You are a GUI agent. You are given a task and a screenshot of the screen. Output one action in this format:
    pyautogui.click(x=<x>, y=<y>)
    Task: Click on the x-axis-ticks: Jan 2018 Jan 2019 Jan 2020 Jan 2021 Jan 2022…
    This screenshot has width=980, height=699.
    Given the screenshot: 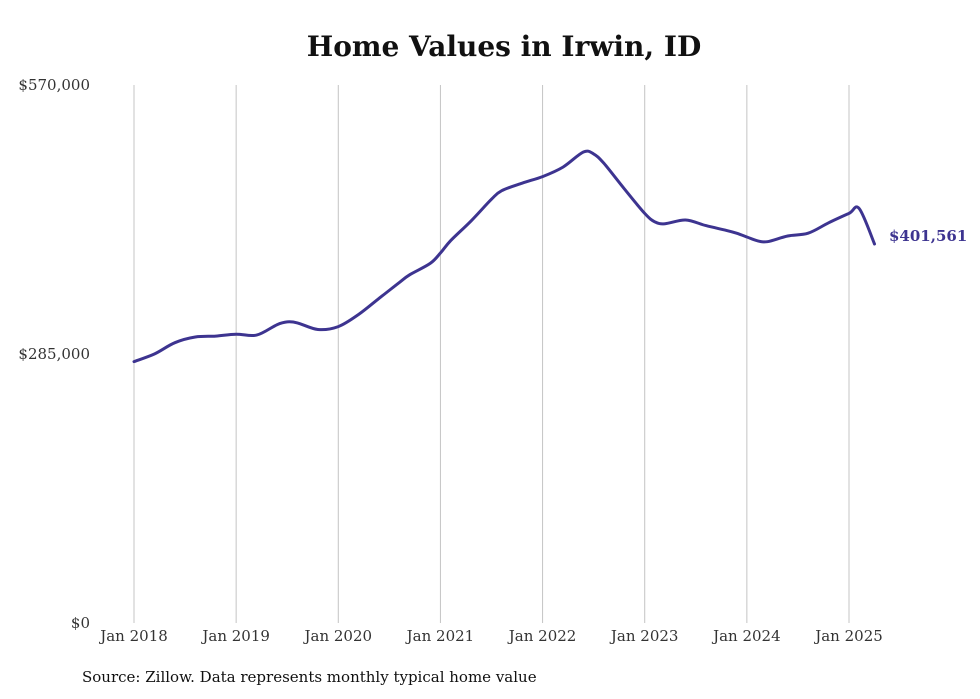 What is the action you would take?
    pyautogui.click(x=490, y=636)
    